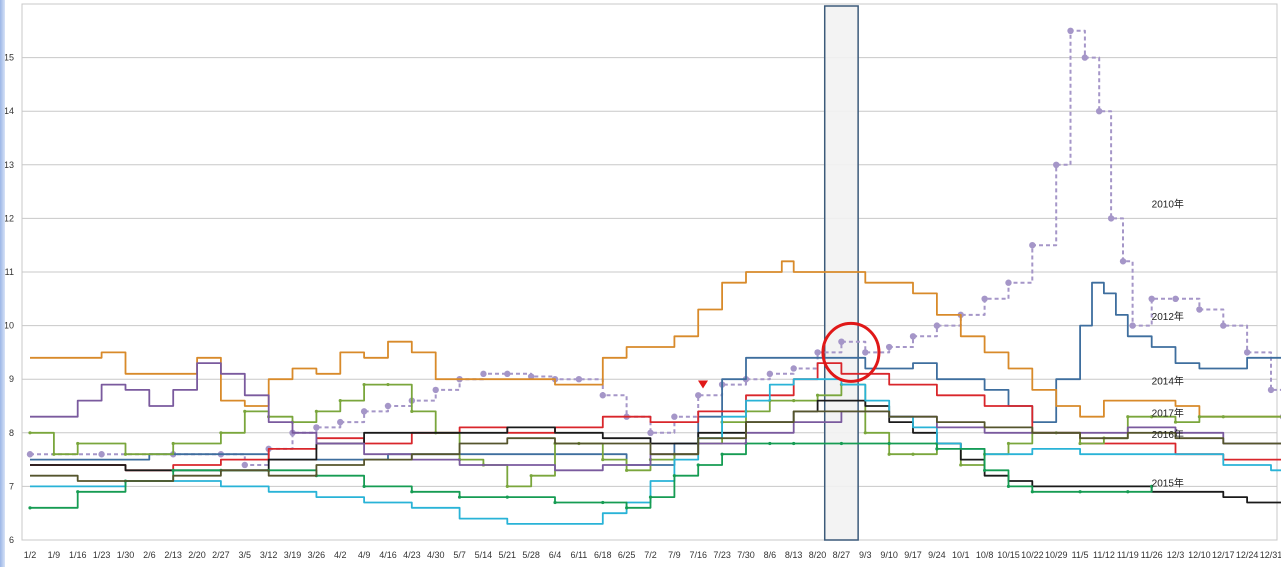 This screenshot has width=1281, height=572. Describe the element at coordinates (937, 555) in the screenshot. I see `x-tick-label-38: 9/24` at that location.